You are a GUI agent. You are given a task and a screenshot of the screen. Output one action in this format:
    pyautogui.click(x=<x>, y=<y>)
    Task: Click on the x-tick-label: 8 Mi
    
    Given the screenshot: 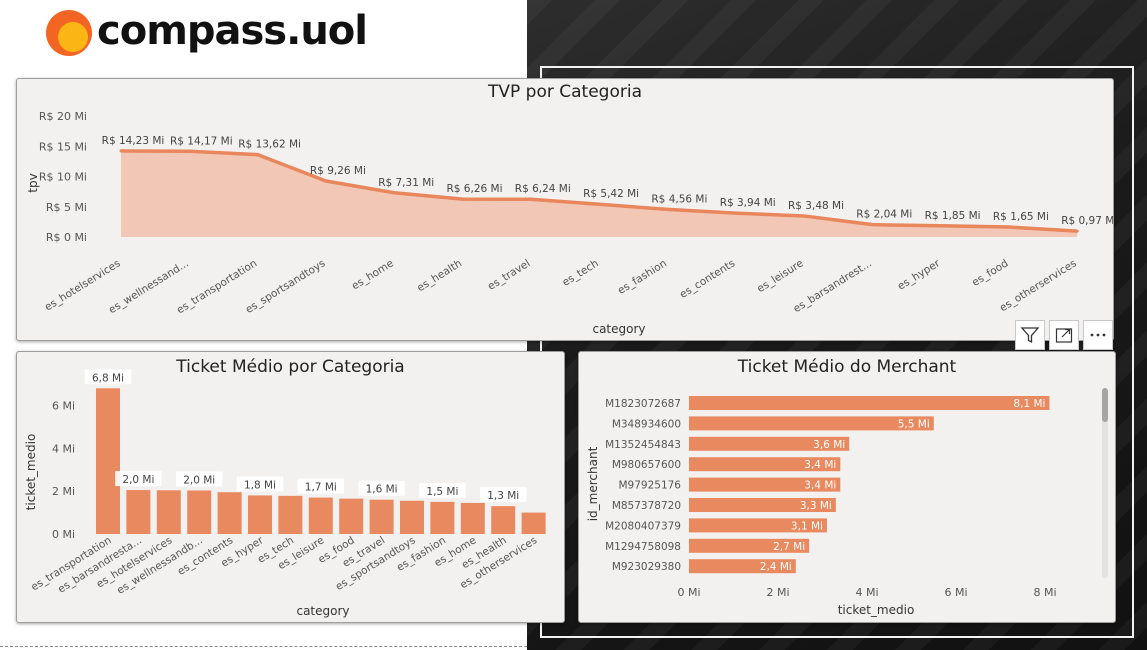 What is the action you would take?
    pyautogui.click(x=1044, y=592)
    